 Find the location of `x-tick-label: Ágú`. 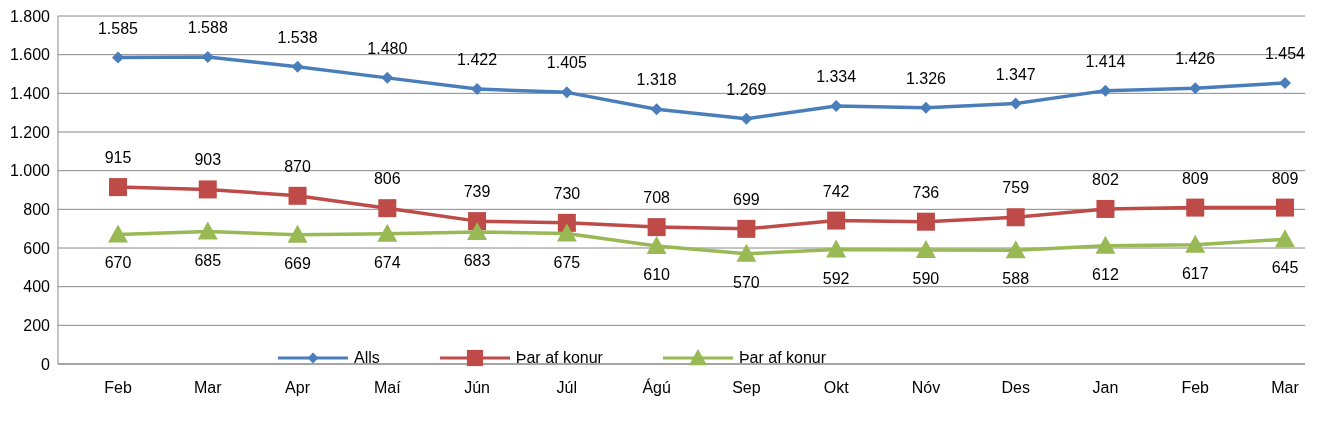

x-tick-label: Ágú is located at coordinates (656, 387).